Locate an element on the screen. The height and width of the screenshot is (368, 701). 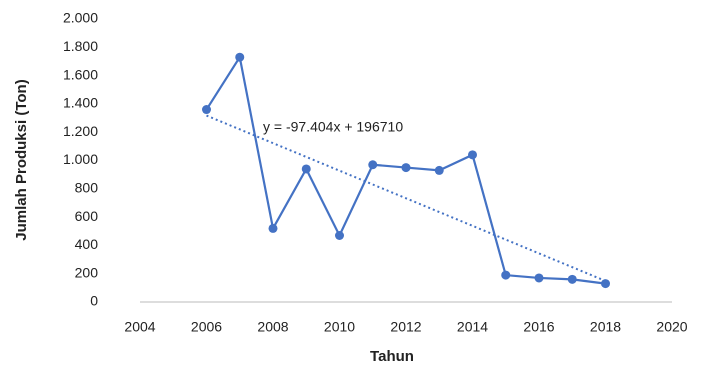
y-tick-label: 0 is located at coordinates (94, 301).